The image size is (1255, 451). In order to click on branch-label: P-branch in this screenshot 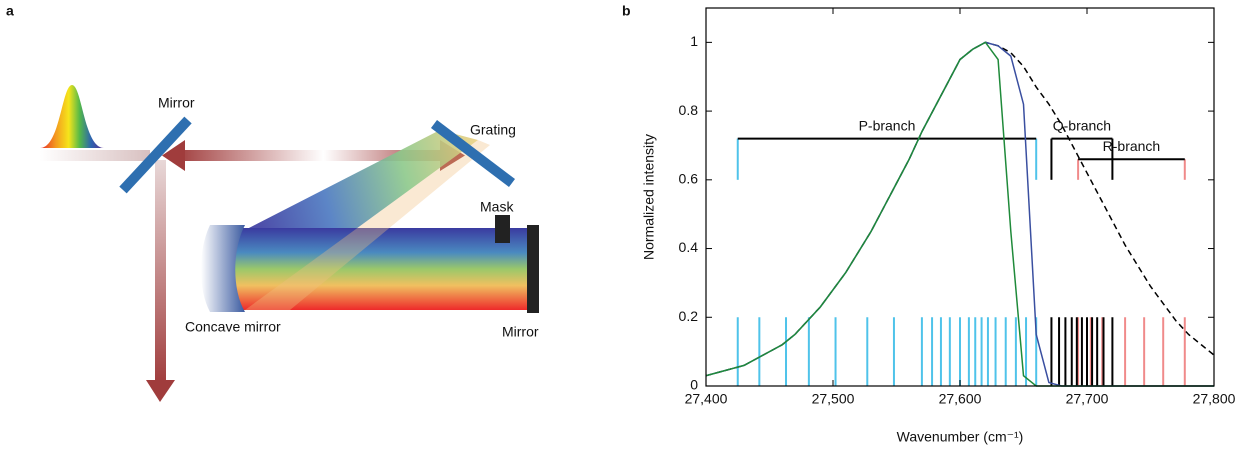, I will do `click(887, 125)`.